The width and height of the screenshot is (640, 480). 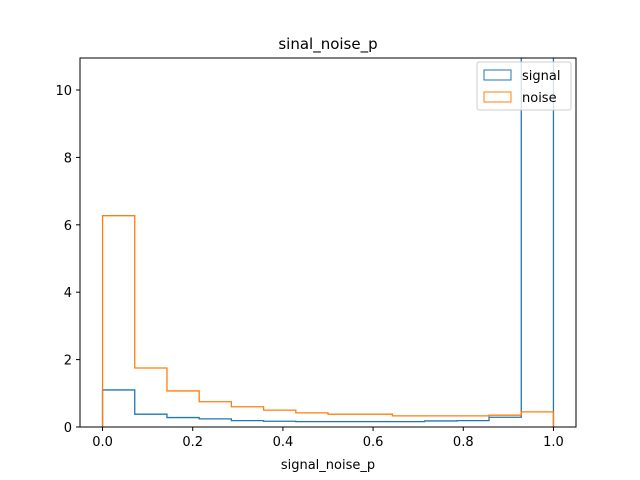 What do you see at coordinates (283, 442) in the screenshot?
I see `x-tick-label: 0.4` at bounding box center [283, 442].